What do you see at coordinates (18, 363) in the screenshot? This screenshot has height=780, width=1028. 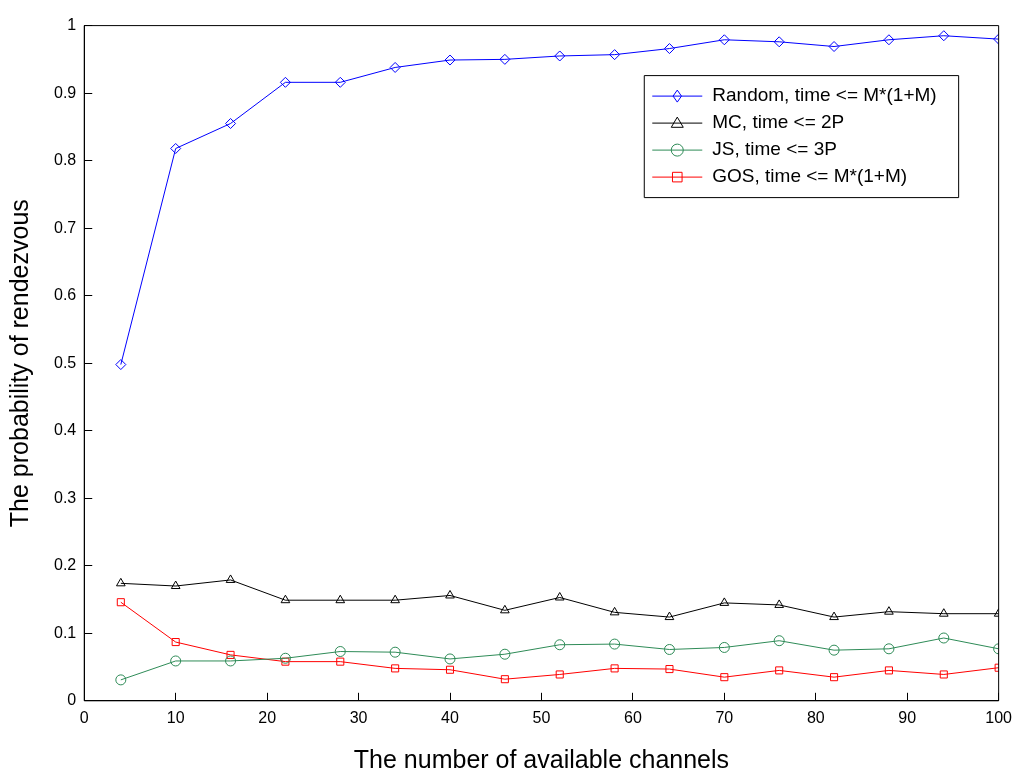 I see `y-axis-title: The probability of rendezvous` at bounding box center [18, 363].